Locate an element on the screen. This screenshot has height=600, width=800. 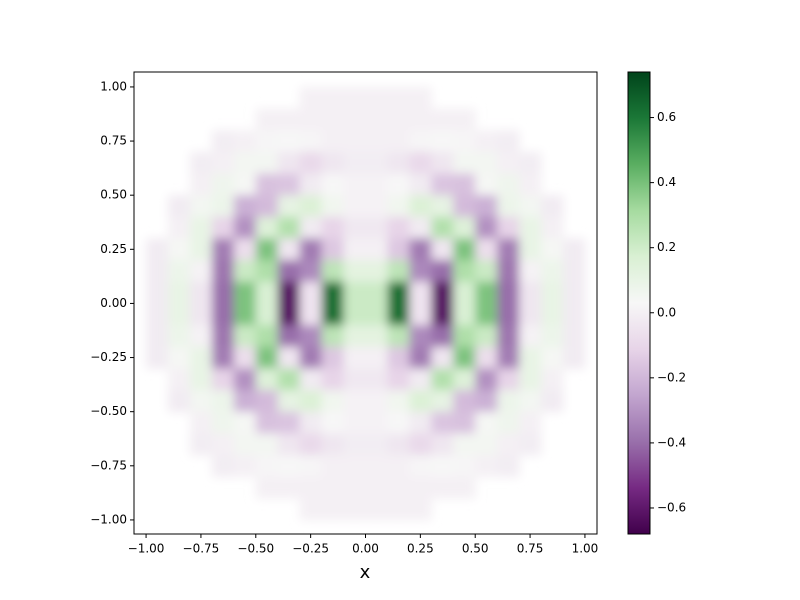
colorbar-tick-label: 0.2 is located at coordinates (666, 247).